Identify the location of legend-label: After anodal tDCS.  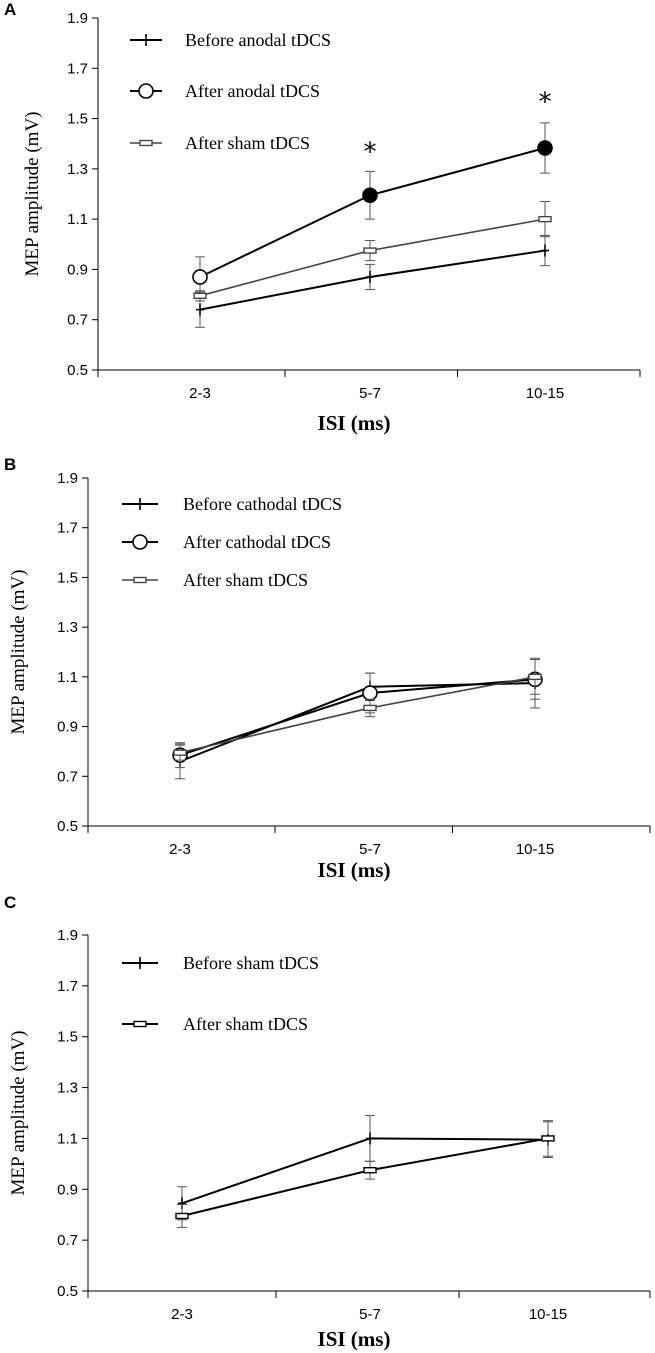
(252, 91).